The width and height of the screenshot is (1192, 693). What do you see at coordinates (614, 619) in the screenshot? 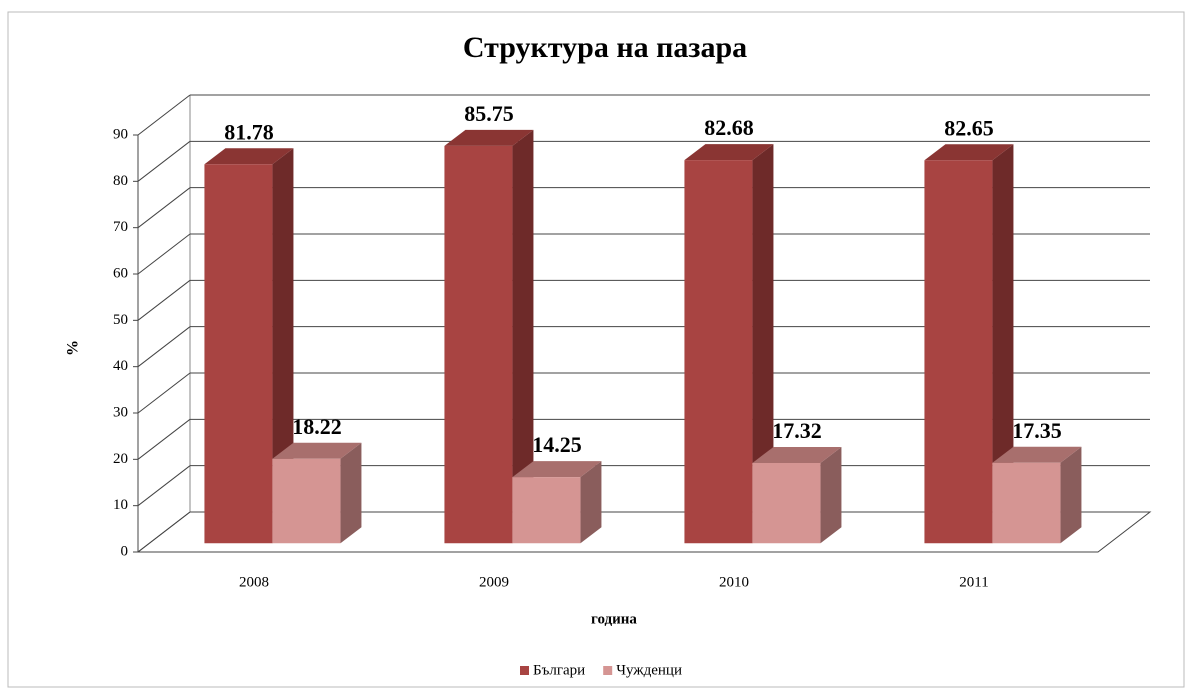
I see `x-axis-label: година` at bounding box center [614, 619].